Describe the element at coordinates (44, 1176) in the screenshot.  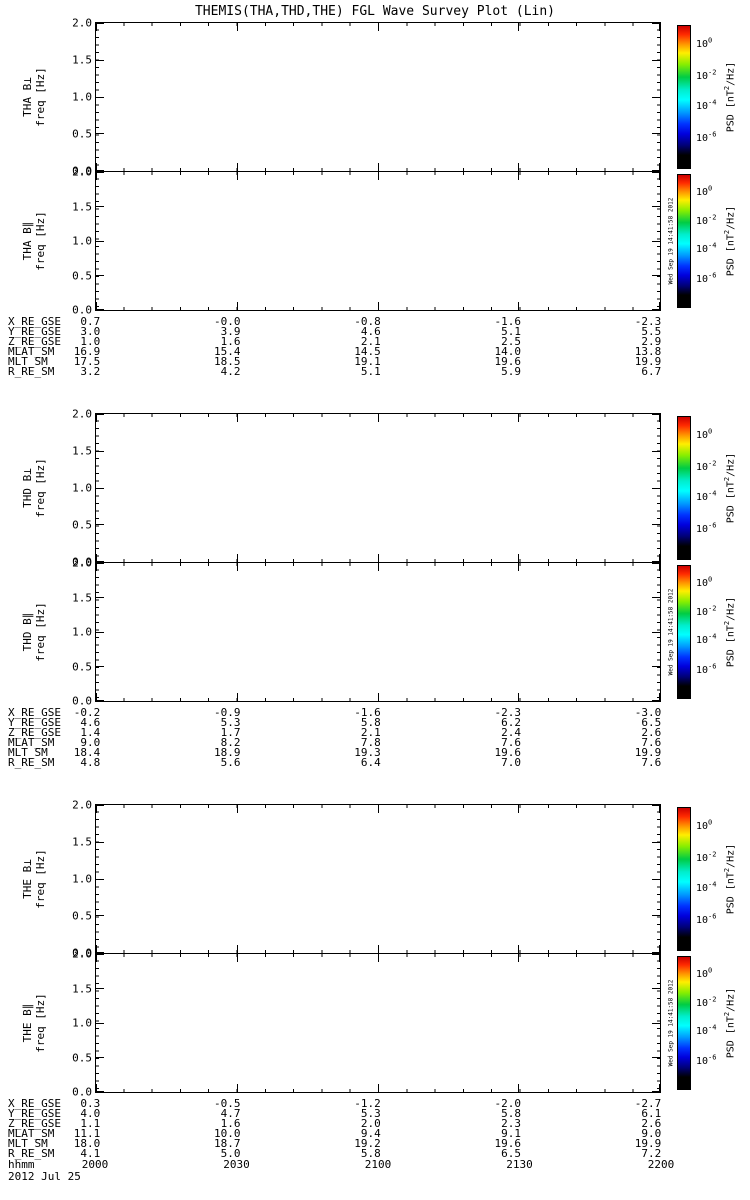
I see `date-label: 2012 Jul 25` at that location.